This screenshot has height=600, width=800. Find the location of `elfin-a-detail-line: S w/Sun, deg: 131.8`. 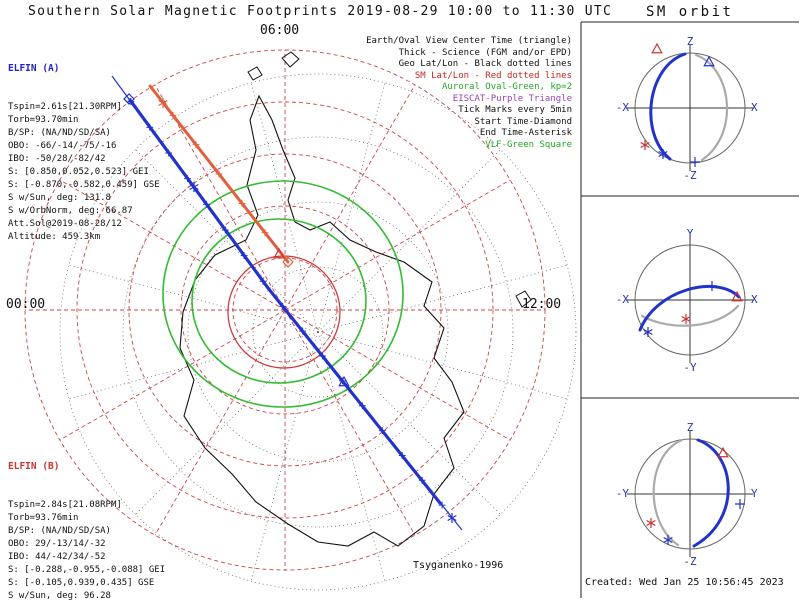

elfin-a-detail-line: S w/Sun, deg: 131.8 is located at coordinates (59, 198).